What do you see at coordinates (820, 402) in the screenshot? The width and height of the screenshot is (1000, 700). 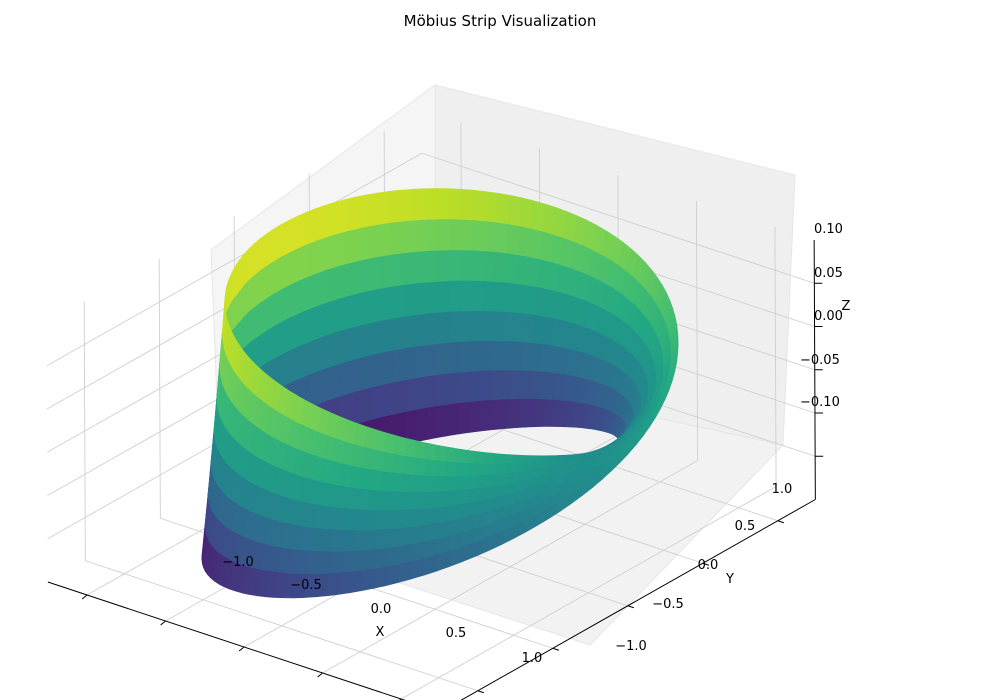 I see `z-tick-label: −0.10` at bounding box center [820, 402].